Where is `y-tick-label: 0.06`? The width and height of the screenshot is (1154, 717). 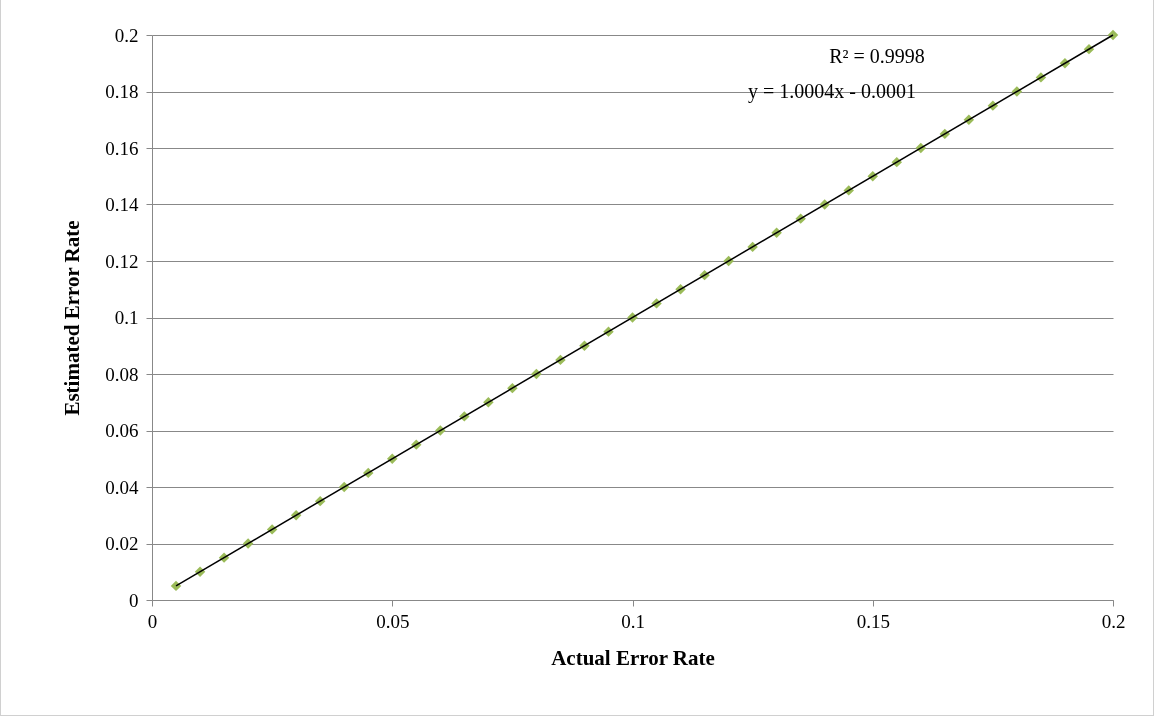
y-tick-label: 0.06 is located at coordinates (122, 430).